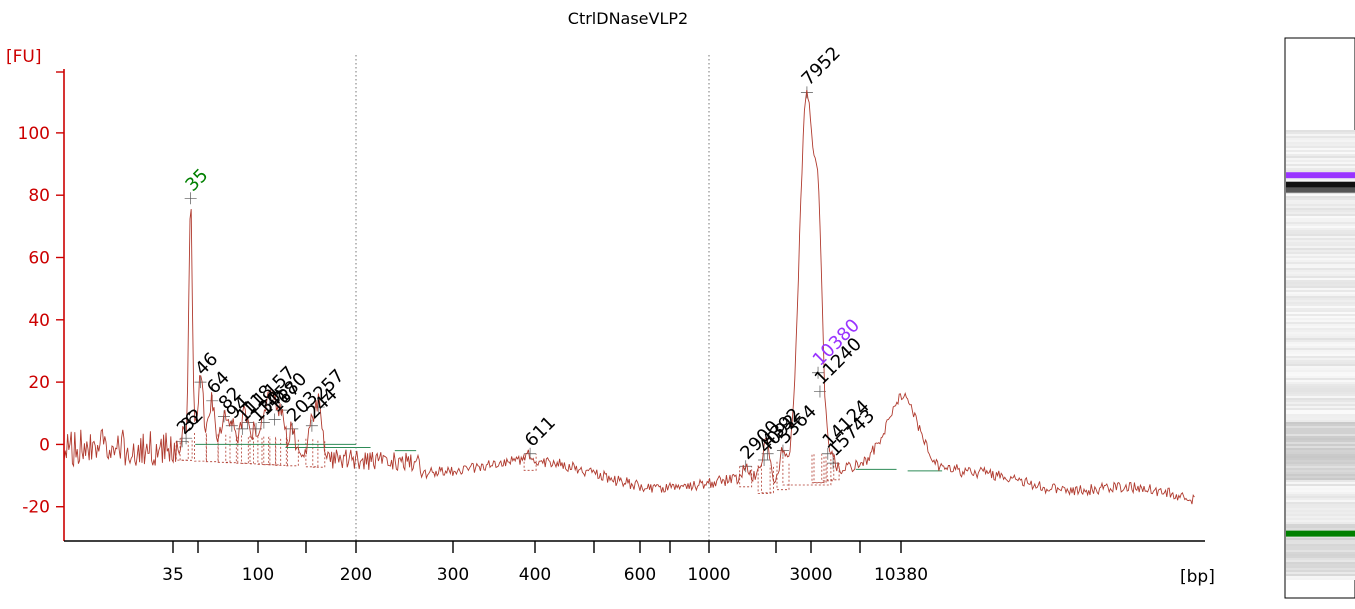 The width and height of the screenshot is (1355, 609). Describe the element at coordinates (39, 321) in the screenshot. I see `y-tick-label: 40` at that location.